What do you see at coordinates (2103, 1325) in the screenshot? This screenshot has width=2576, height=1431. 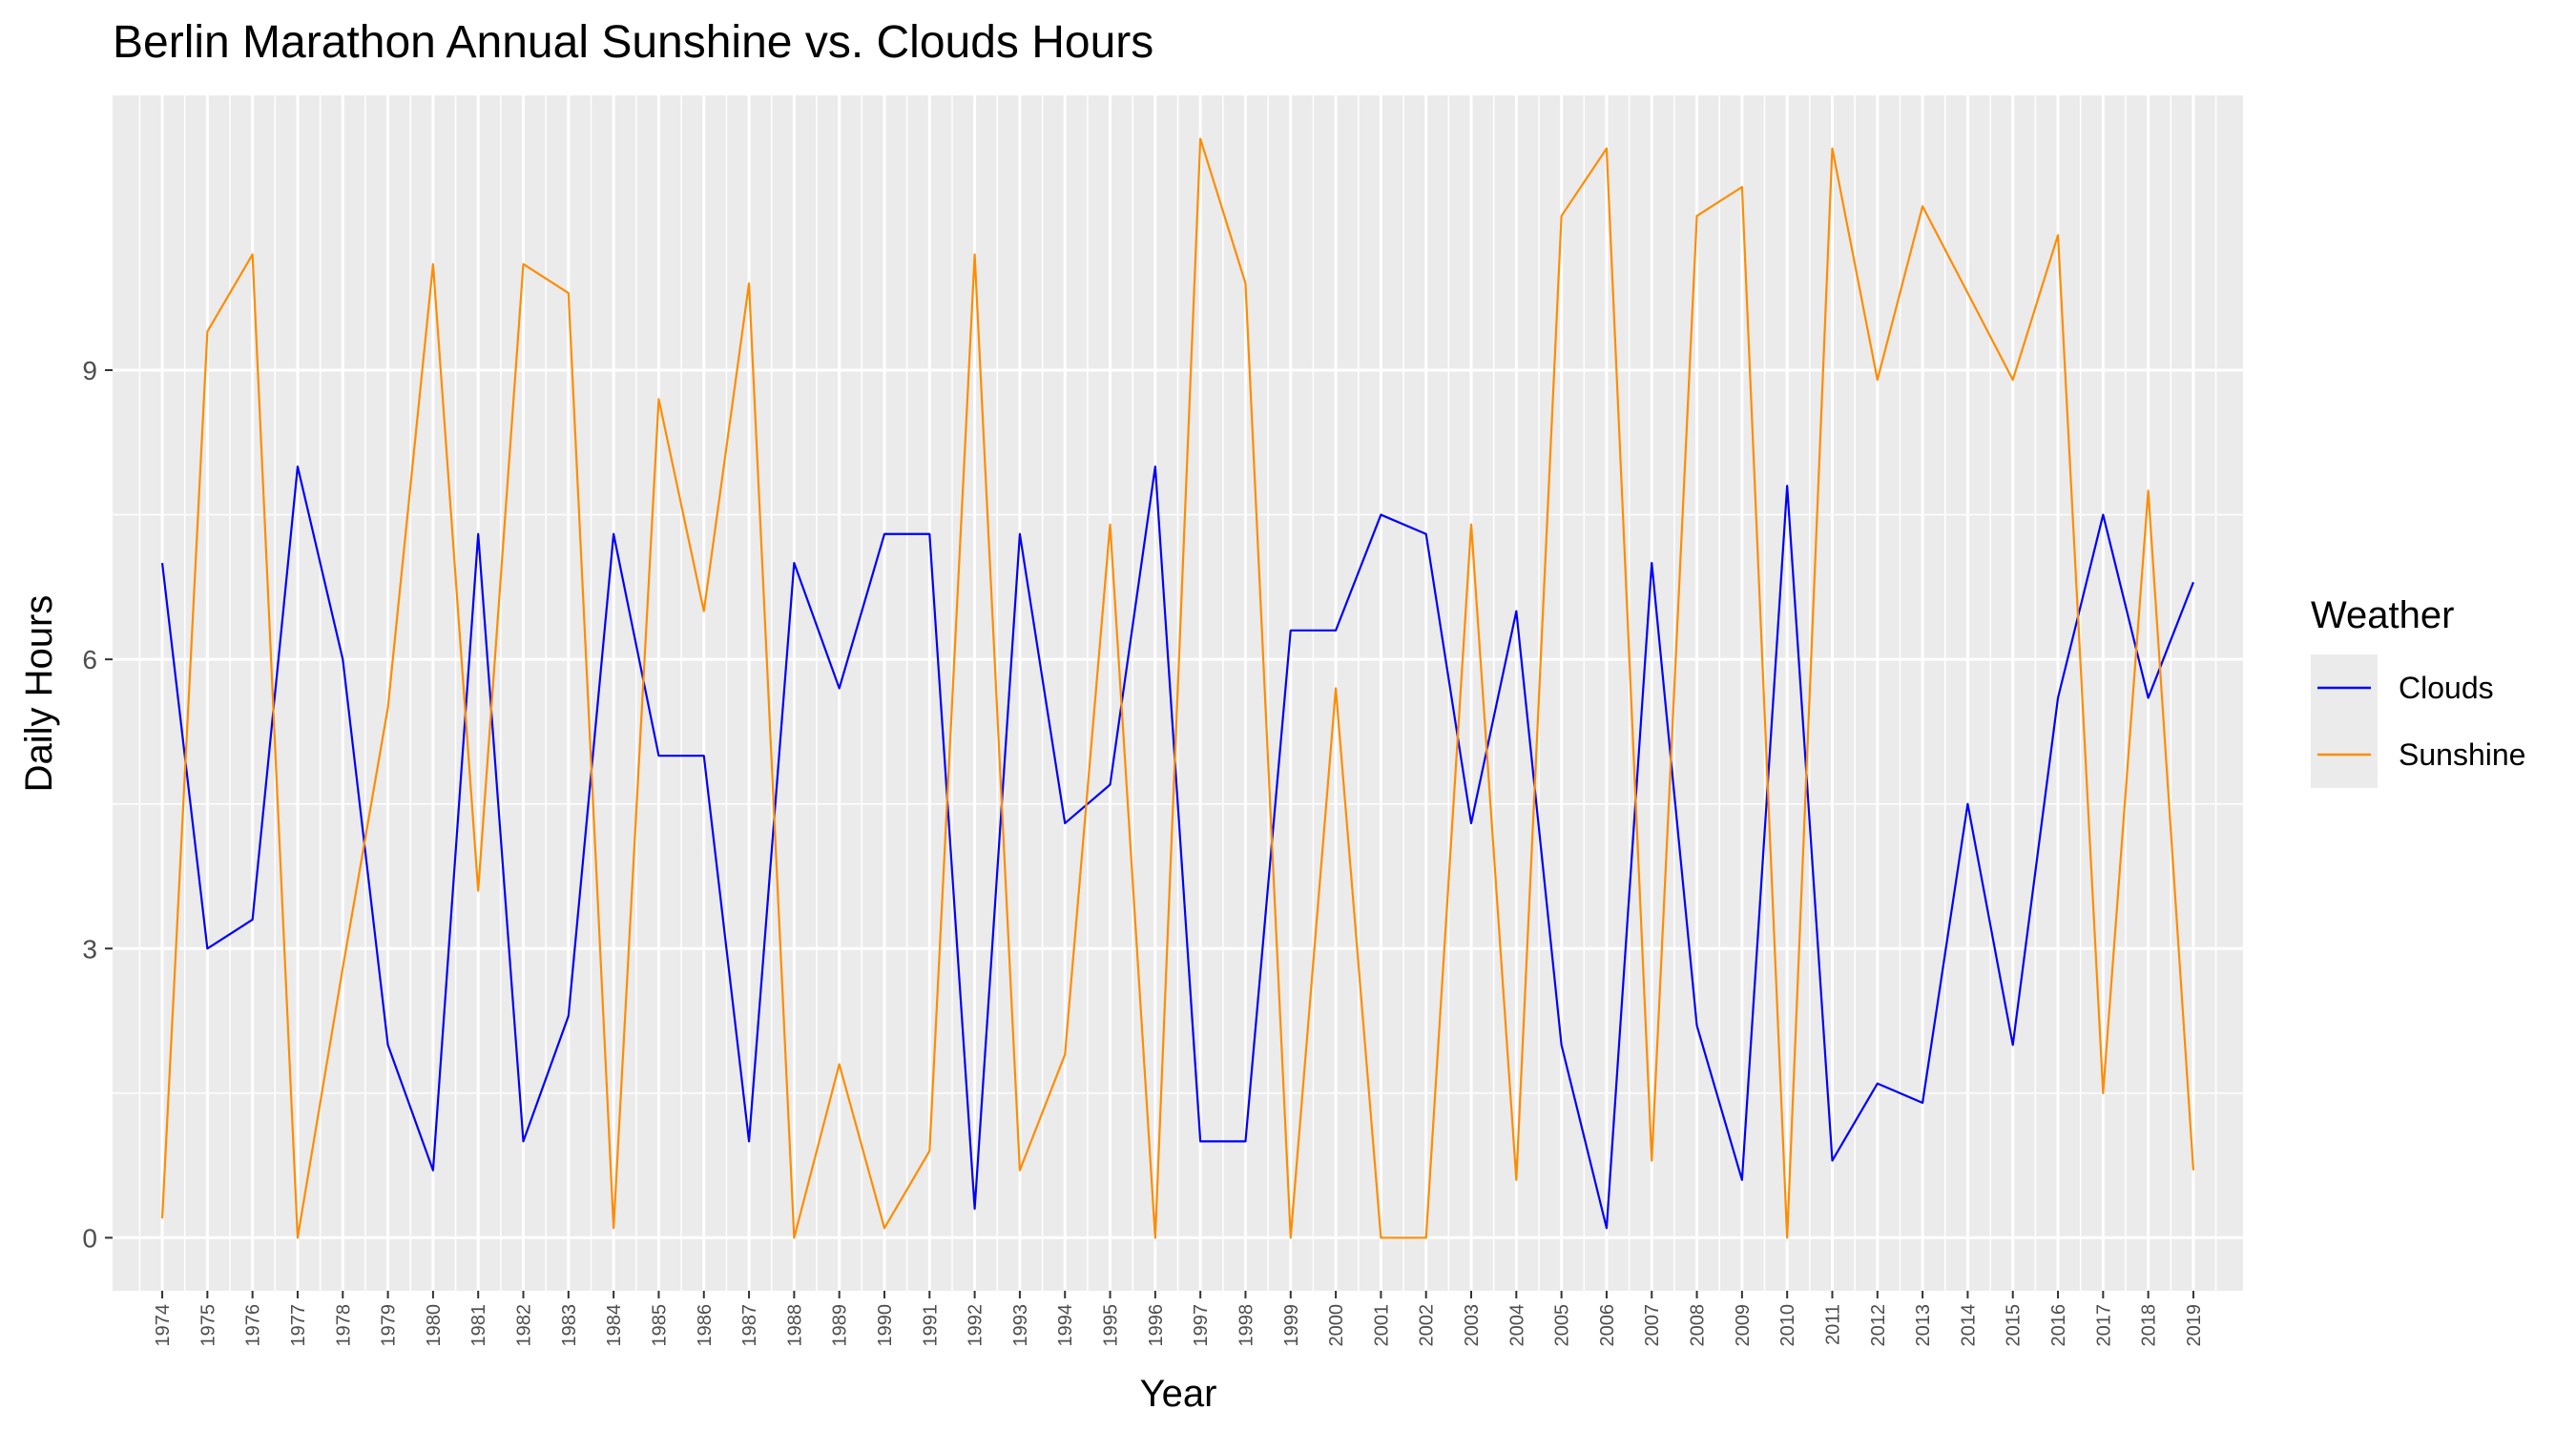 I see `x-tick-label: 2017` at bounding box center [2103, 1325].